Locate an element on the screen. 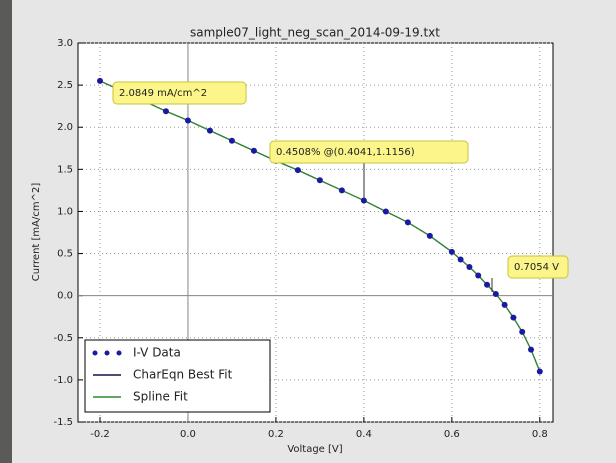  annotation: 0.7054 V is located at coordinates (536, 267).